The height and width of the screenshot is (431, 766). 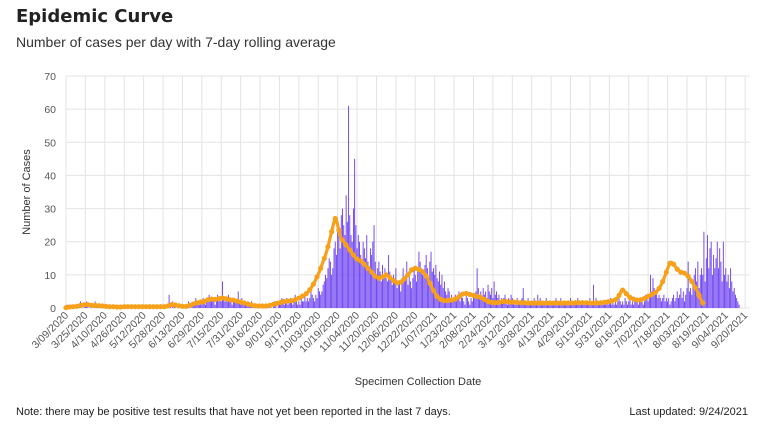 I want to click on y-tick-label: 30, so click(x=50, y=210).